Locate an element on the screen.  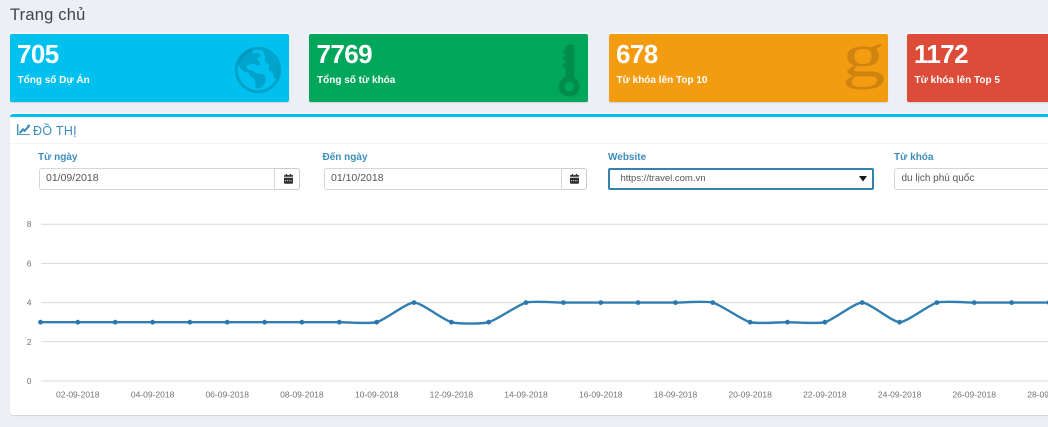
svg-text: 24-09-2018 is located at coordinates (900, 395).